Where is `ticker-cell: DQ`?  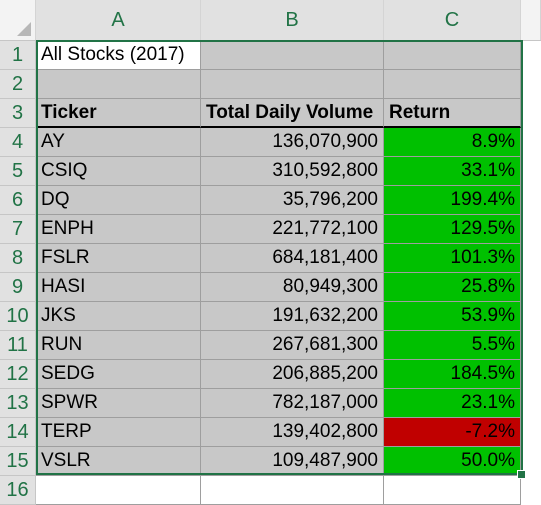 ticker-cell: DQ is located at coordinates (118, 200).